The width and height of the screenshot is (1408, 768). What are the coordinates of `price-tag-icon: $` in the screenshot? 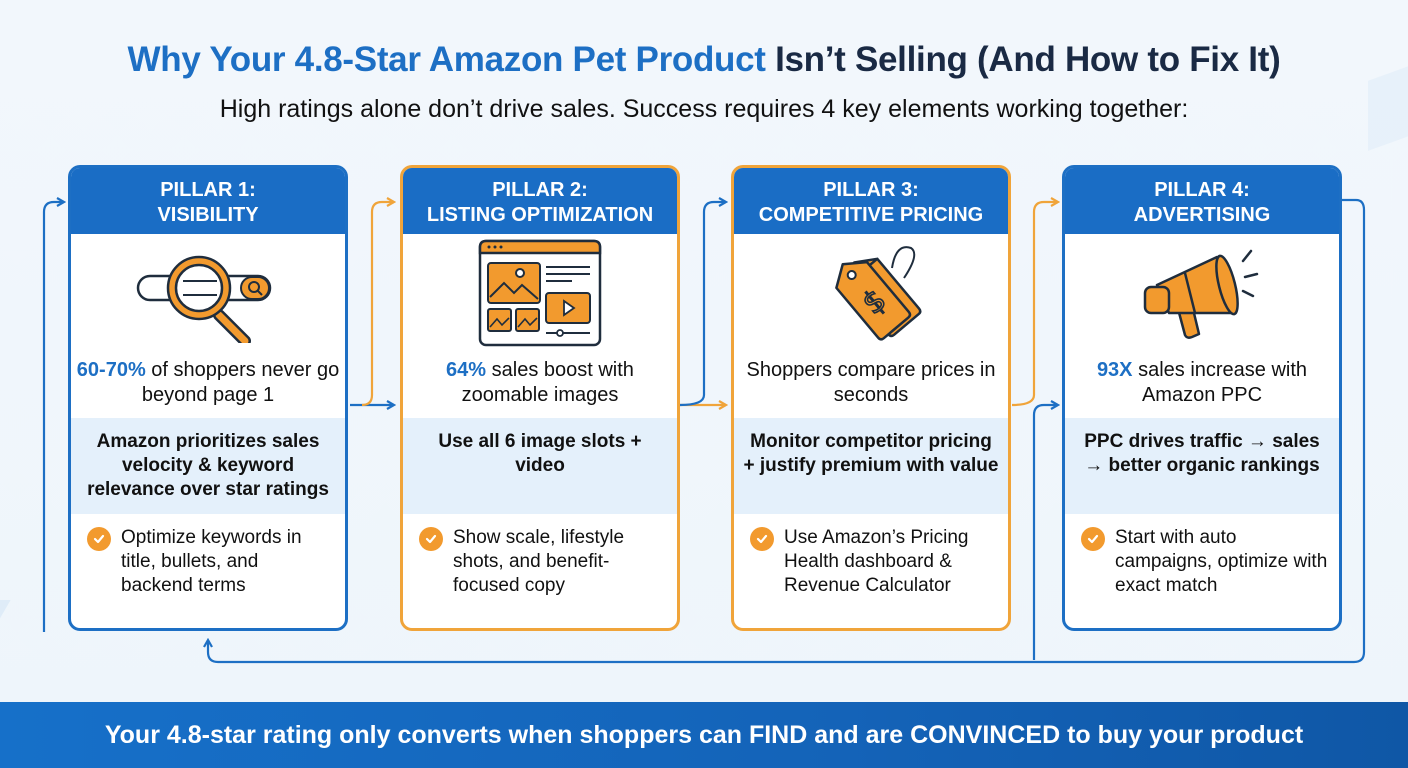 It's located at (871, 293).